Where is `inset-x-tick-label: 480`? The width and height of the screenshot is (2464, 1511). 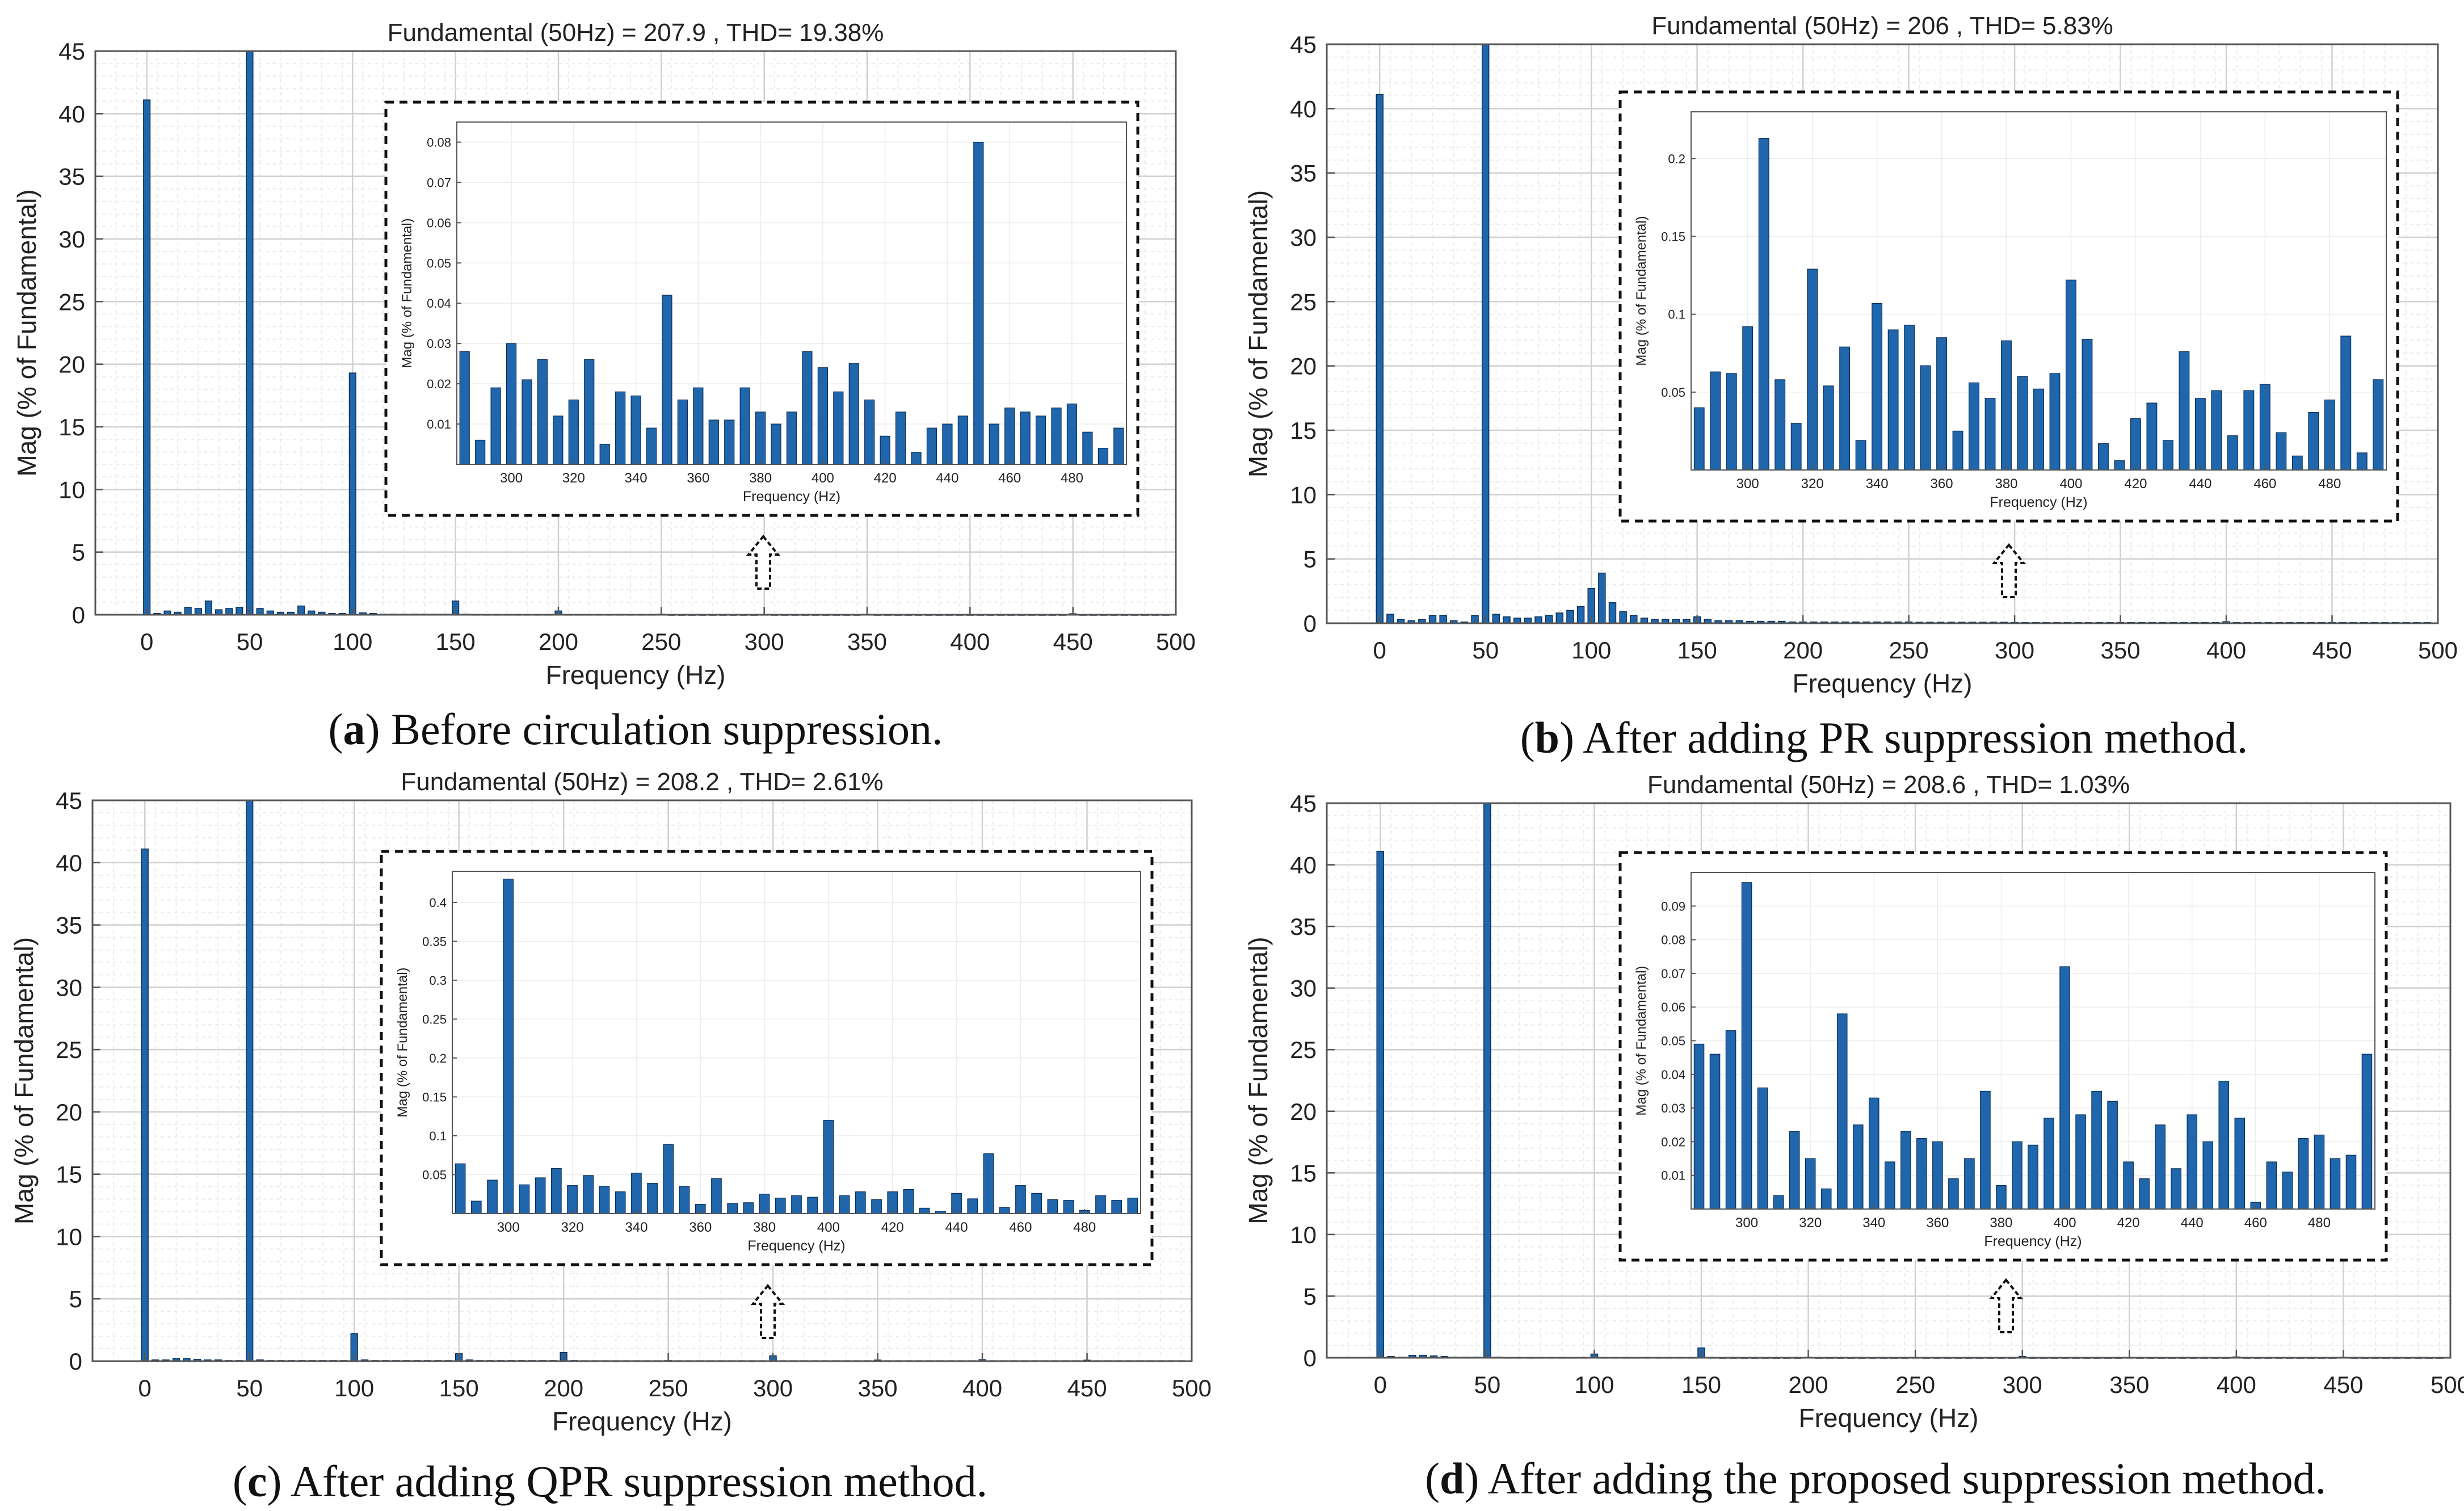 inset-x-tick-label: 480 is located at coordinates (1084, 1227).